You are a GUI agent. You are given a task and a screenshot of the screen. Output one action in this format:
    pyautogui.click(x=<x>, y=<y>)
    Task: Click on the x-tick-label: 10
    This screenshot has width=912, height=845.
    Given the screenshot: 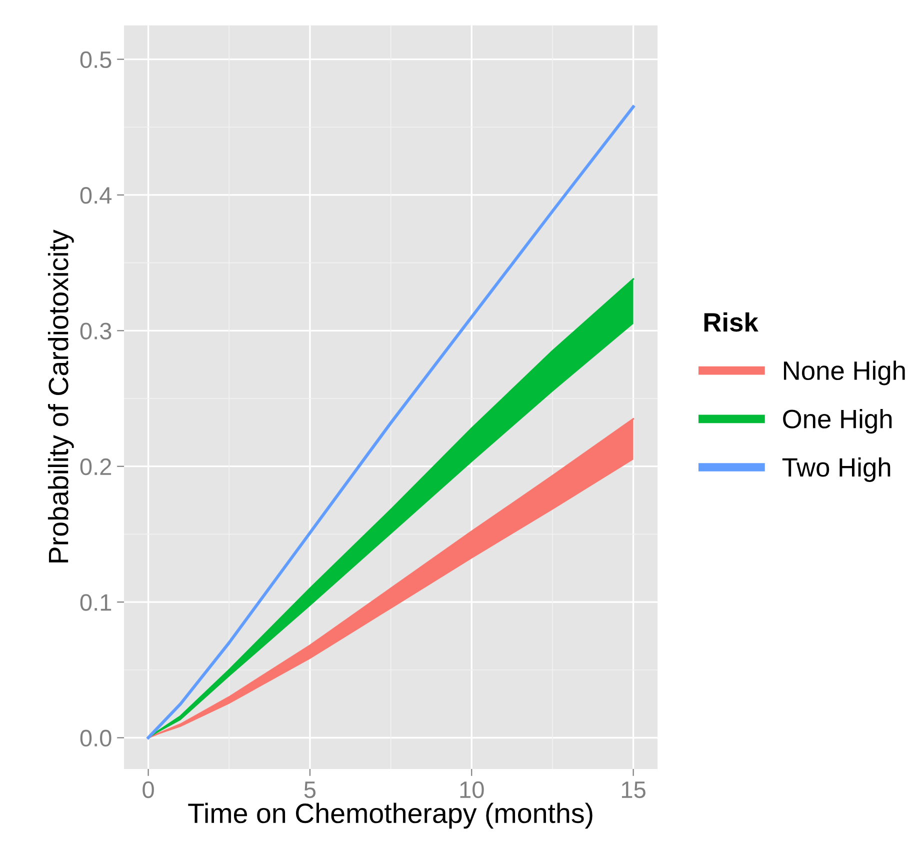 What is the action you would take?
    pyautogui.click(x=472, y=789)
    